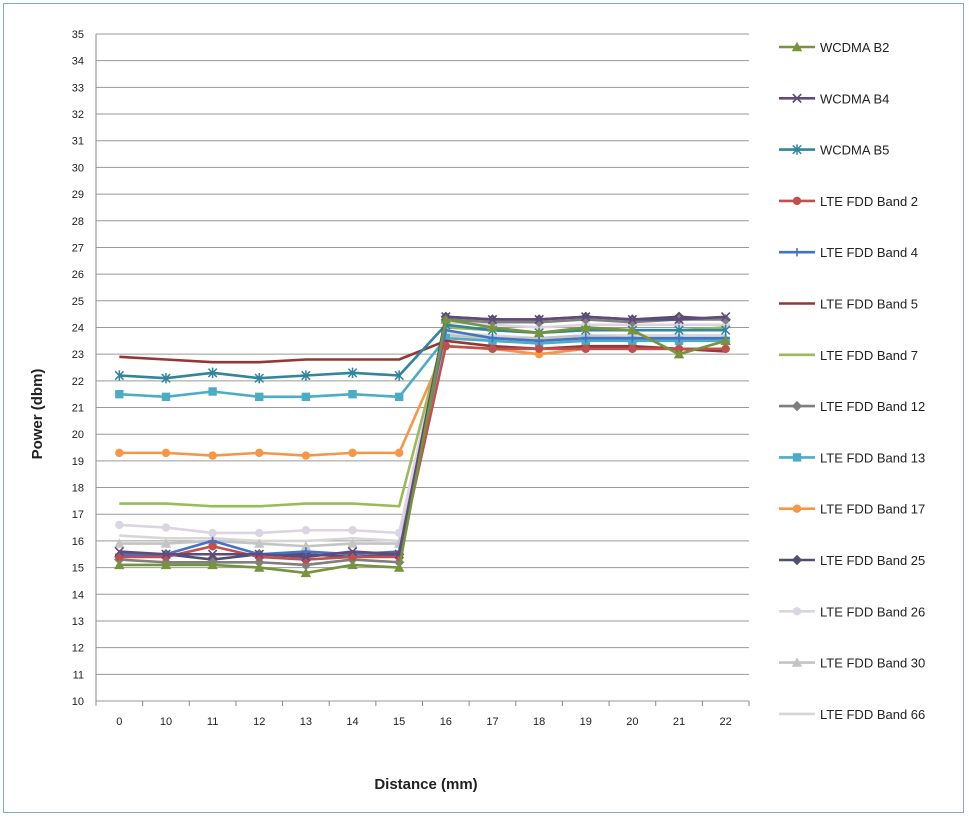  I want to click on y-tick-label: 27, so click(78, 248).